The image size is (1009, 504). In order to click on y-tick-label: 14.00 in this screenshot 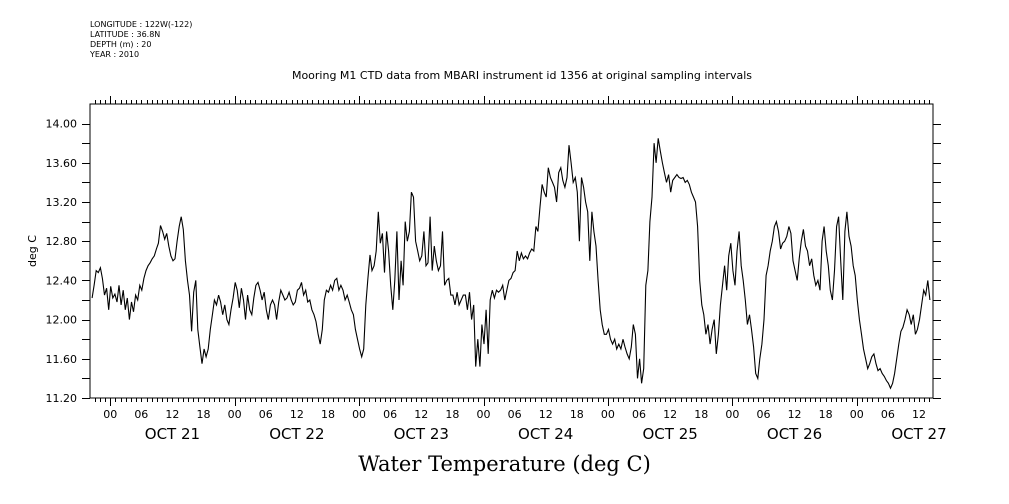, I will do `click(62, 124)`.